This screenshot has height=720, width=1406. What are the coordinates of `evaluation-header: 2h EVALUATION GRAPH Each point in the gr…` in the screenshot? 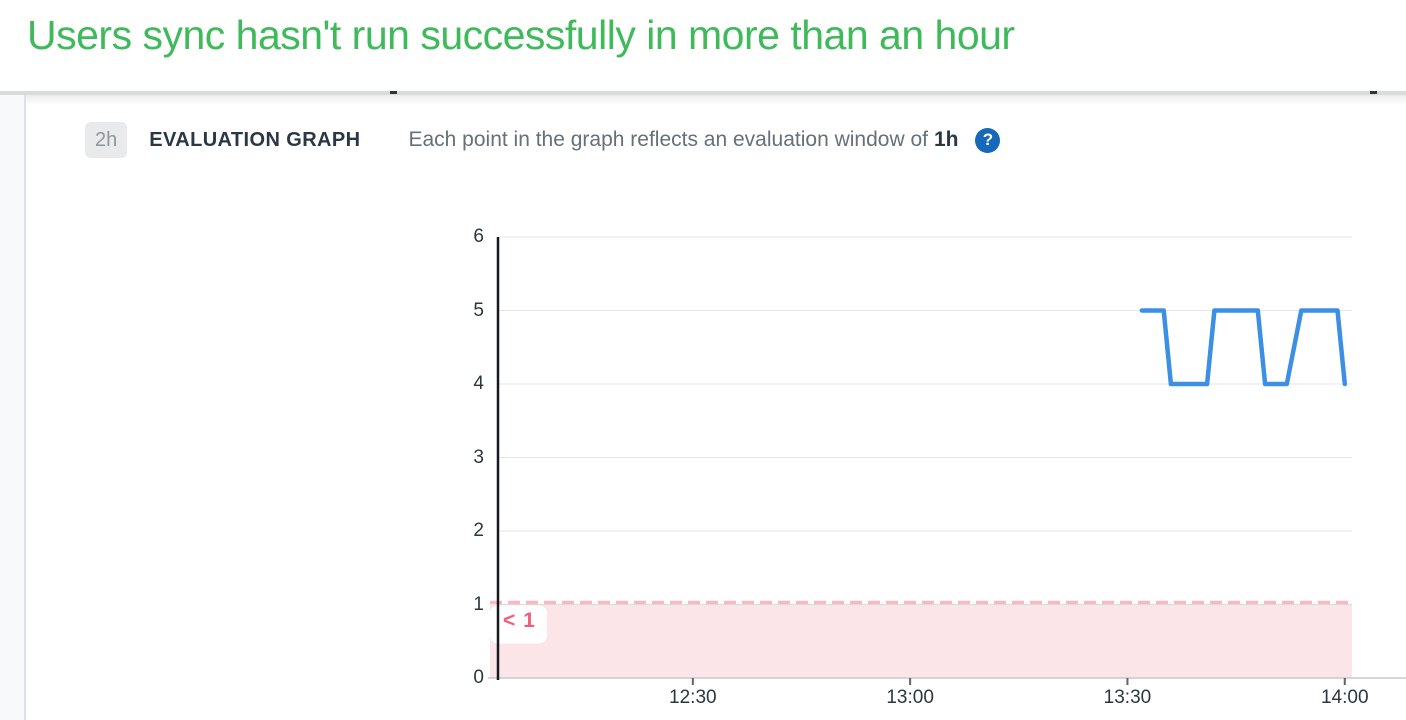 It's located at (543, 140).